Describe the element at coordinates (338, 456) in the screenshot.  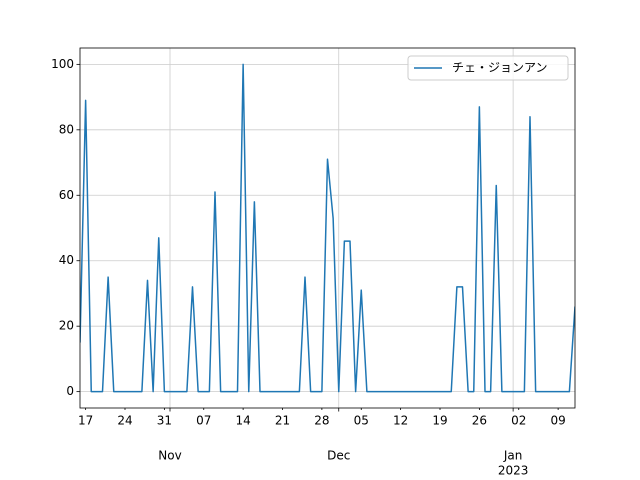
I see `x-month-label: Dec` at that location.